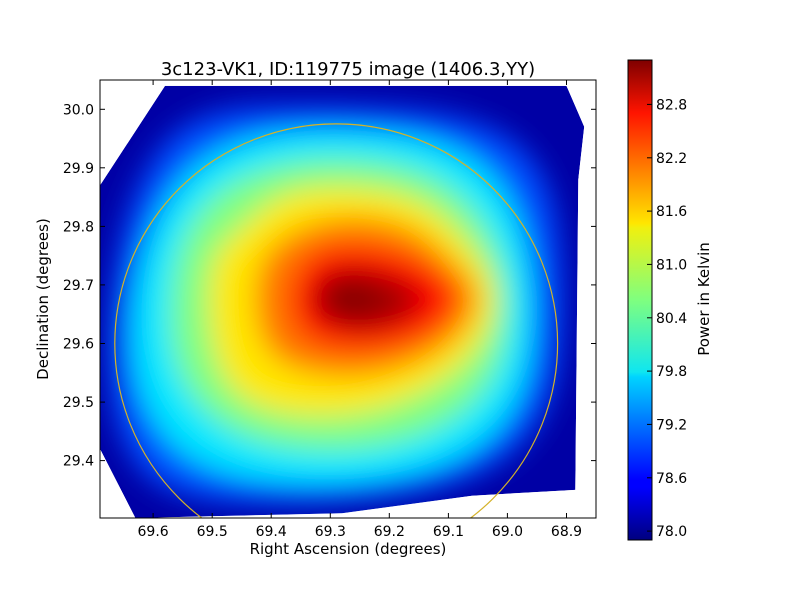 Image resolution: width=800 pixels, height=600 pixels. I want to click on y-tick-label: 29.9, so click(78, 169).